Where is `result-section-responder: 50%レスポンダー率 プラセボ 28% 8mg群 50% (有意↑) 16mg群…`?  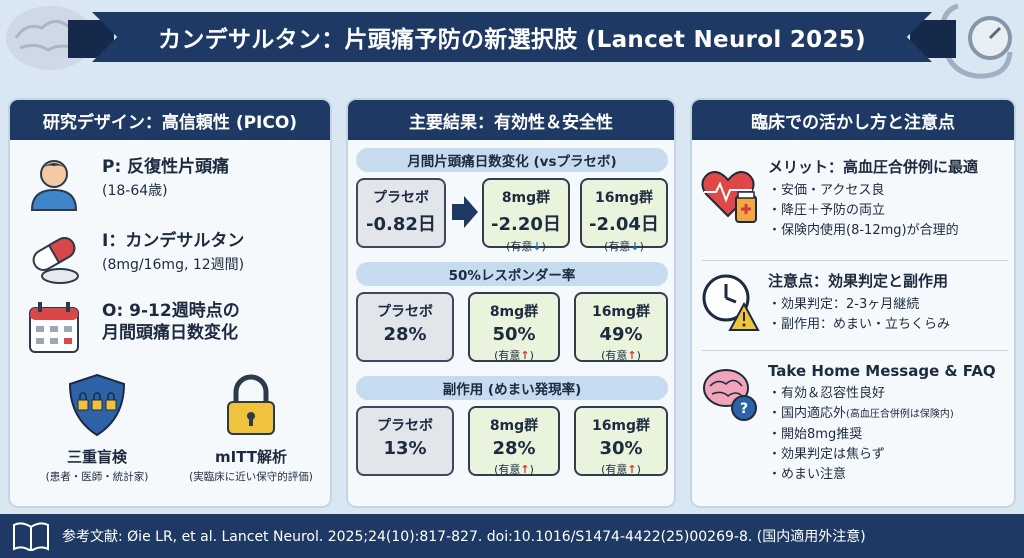
result-section-responder: 50%レスポンダー率 プラセボ 28% 8mg群 50% (有意↑) 16mg群… is located at coordinates (512, 313).